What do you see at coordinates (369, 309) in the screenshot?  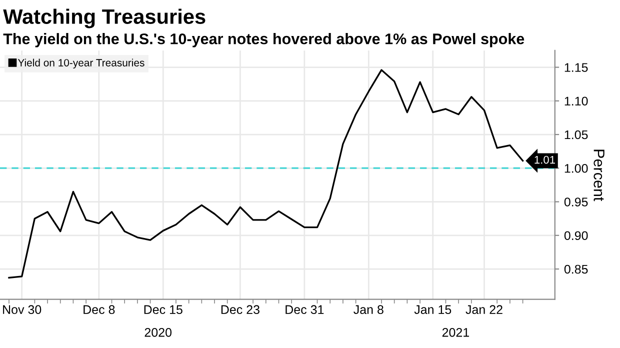 I see `x-tick-label: Jan 8` at bounding box center [369, 309].